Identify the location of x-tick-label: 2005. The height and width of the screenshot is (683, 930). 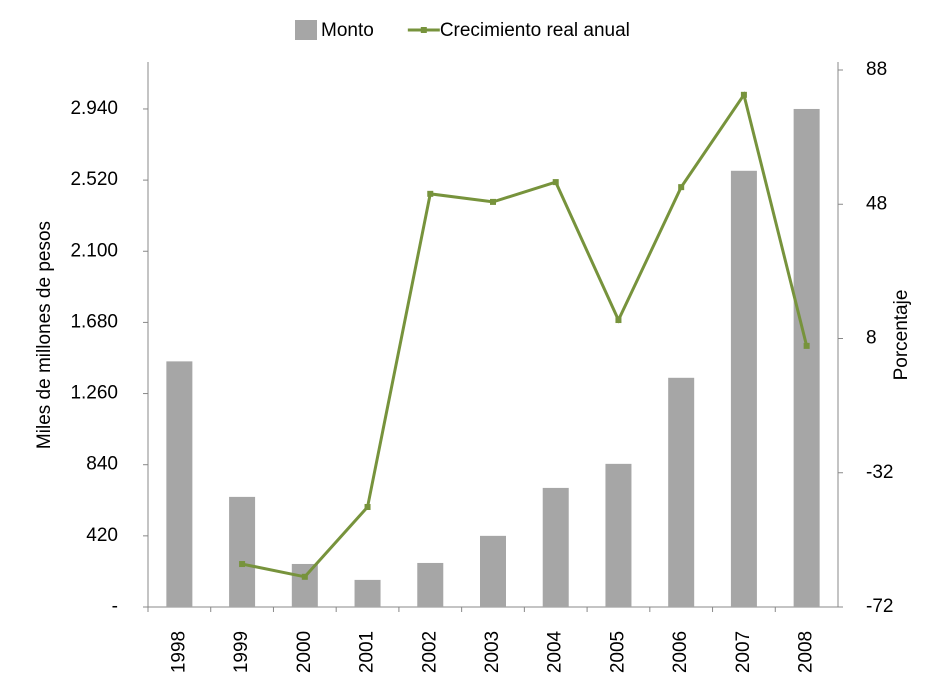
(617, 652).